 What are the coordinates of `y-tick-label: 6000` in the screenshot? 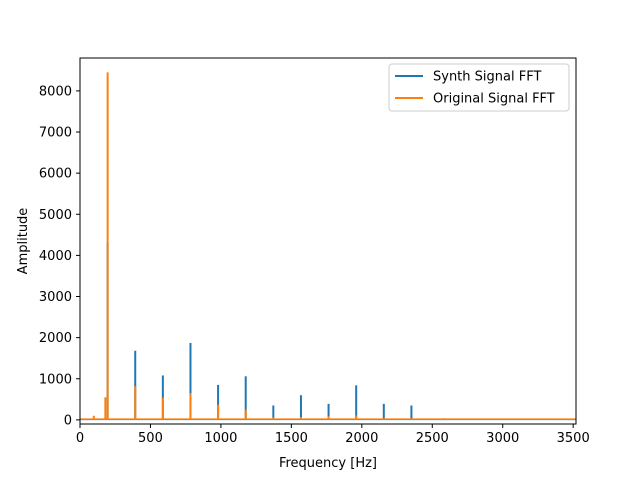 It's located at (55, 174).